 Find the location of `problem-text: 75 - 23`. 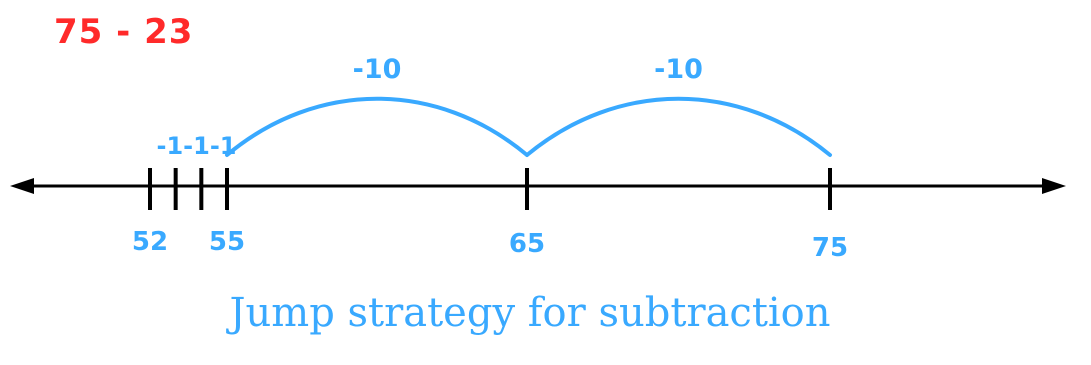

problem-text: 75 - 23 is located at coordinates (124, 32).